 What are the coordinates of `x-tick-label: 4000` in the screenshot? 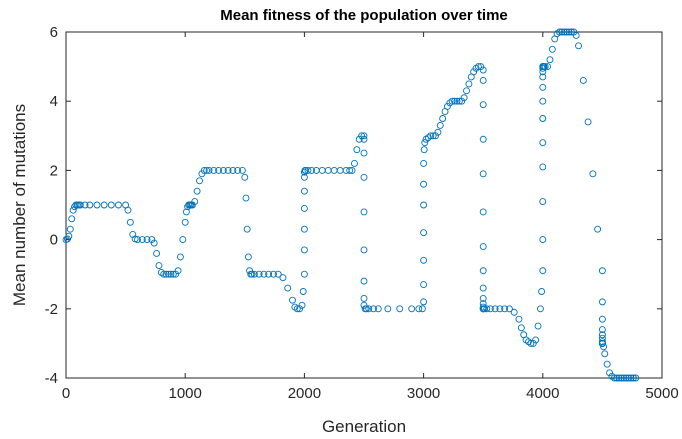 It's located at (542, 393).